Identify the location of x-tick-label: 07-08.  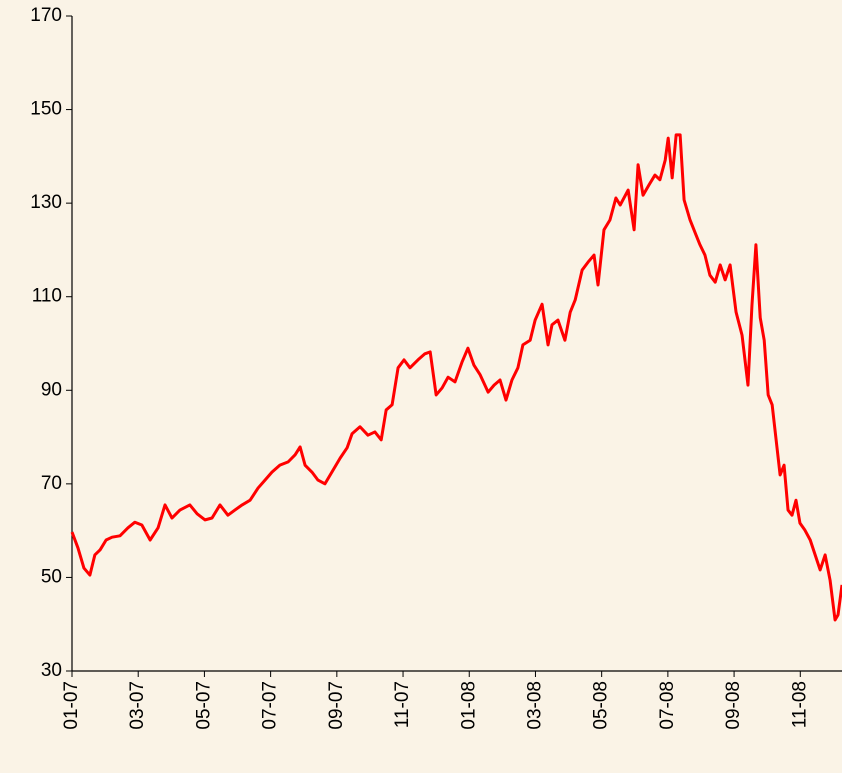
(667, 705).